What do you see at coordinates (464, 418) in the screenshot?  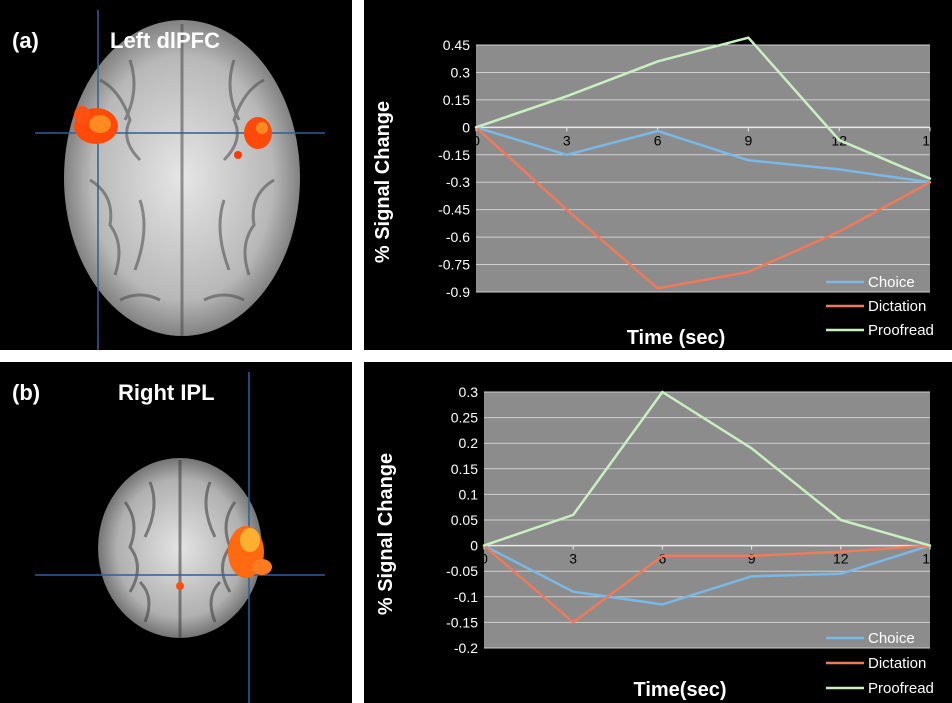 I see `y-tick-label: 0.25` at bounding box center [464, 418].